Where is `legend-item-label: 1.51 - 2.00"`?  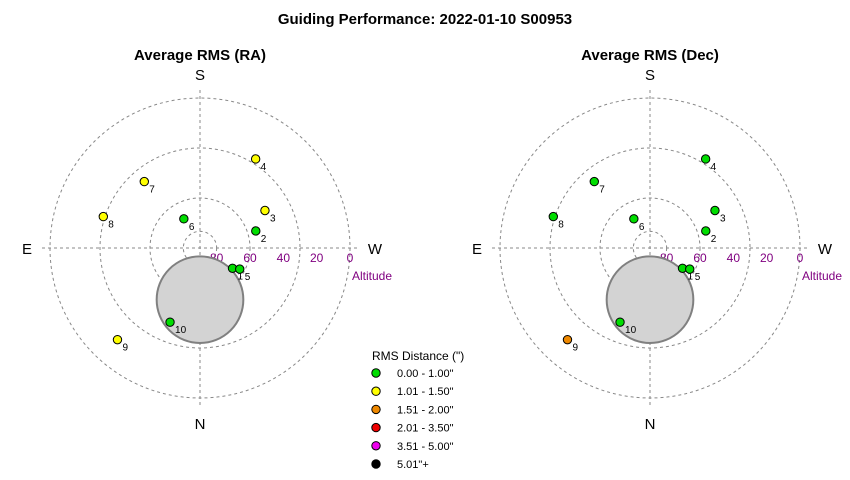 legend-item-label: 1.51 - 2.00" is located at coordinates (425, 410).